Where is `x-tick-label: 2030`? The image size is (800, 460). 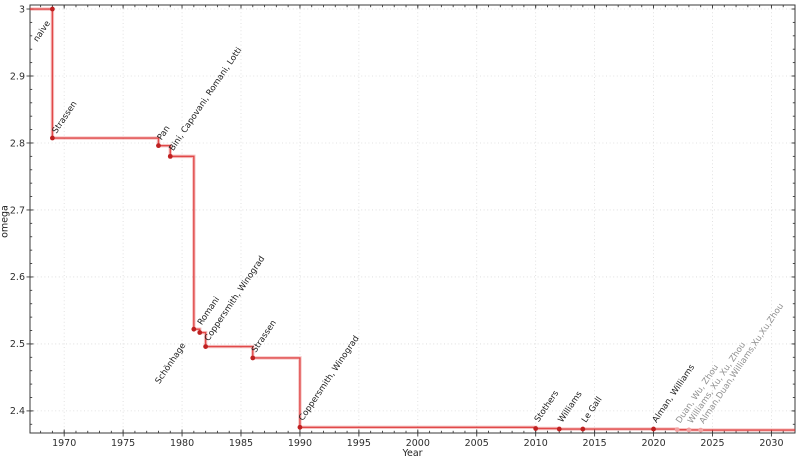
x-tick-label: 2030 is located at coordinates (771, 443).